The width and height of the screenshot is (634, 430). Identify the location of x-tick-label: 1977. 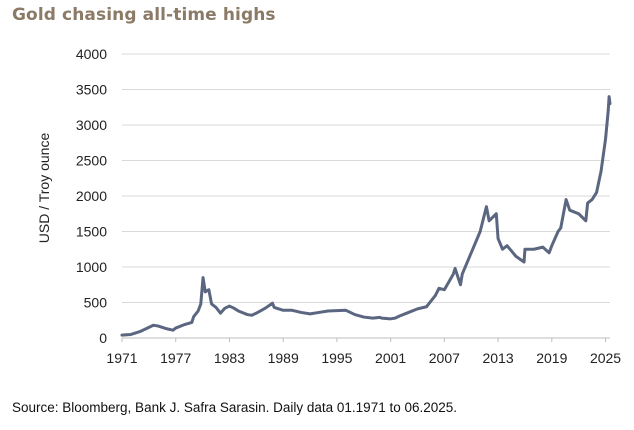
(175, 358).